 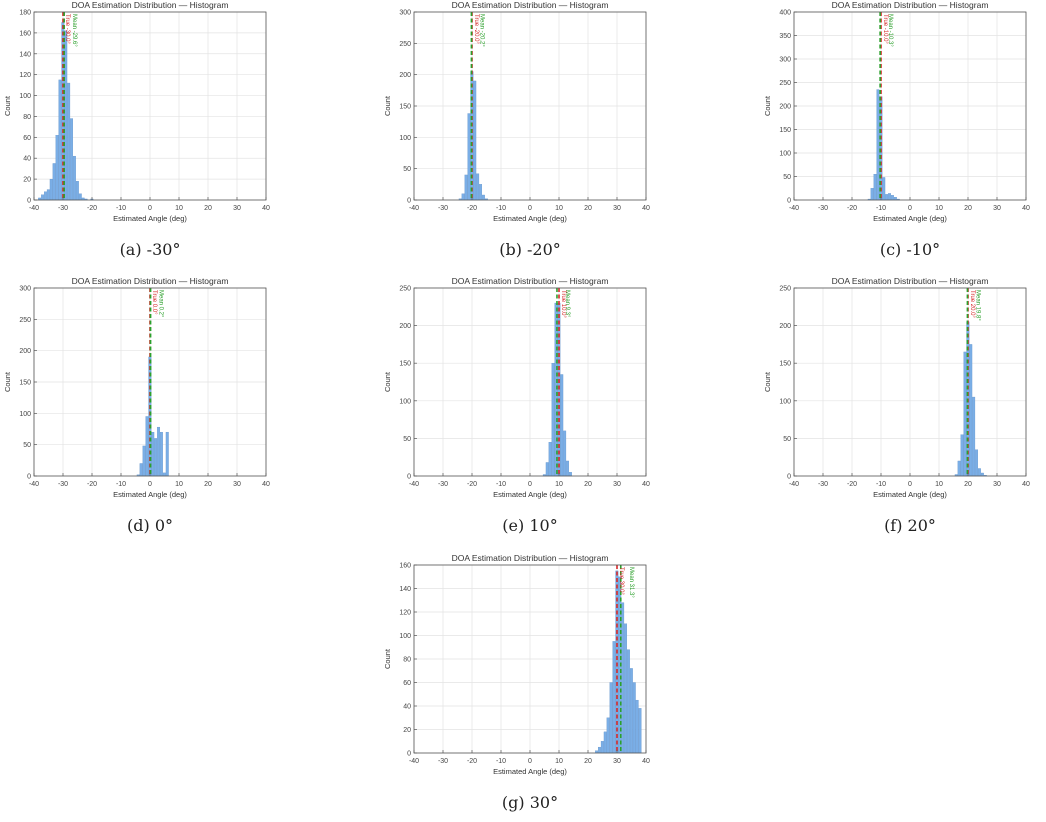 What do you see at coordinates (530, 249) in the screenshot?
I see `subfigure-caption: (b) -20°` at bounding box center [530, 249].